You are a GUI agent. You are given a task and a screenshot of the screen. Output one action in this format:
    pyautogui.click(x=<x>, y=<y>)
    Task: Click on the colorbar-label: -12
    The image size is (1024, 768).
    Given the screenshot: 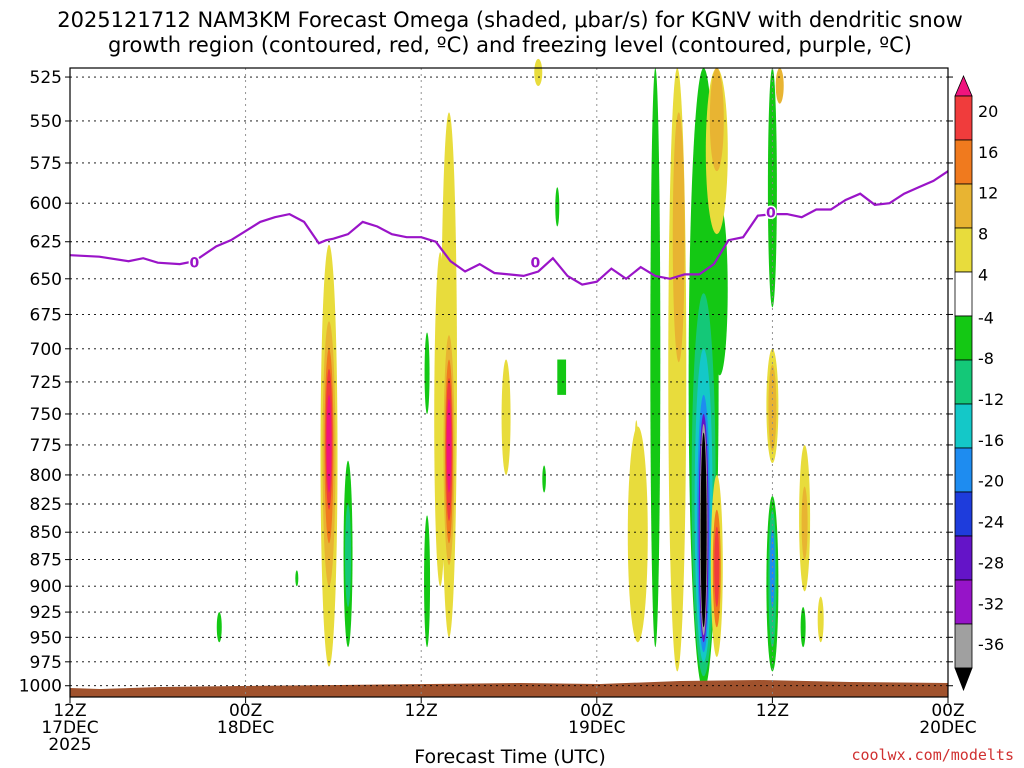 What is the action you would take?
    pyautogui.click(x=991, y=399)
    